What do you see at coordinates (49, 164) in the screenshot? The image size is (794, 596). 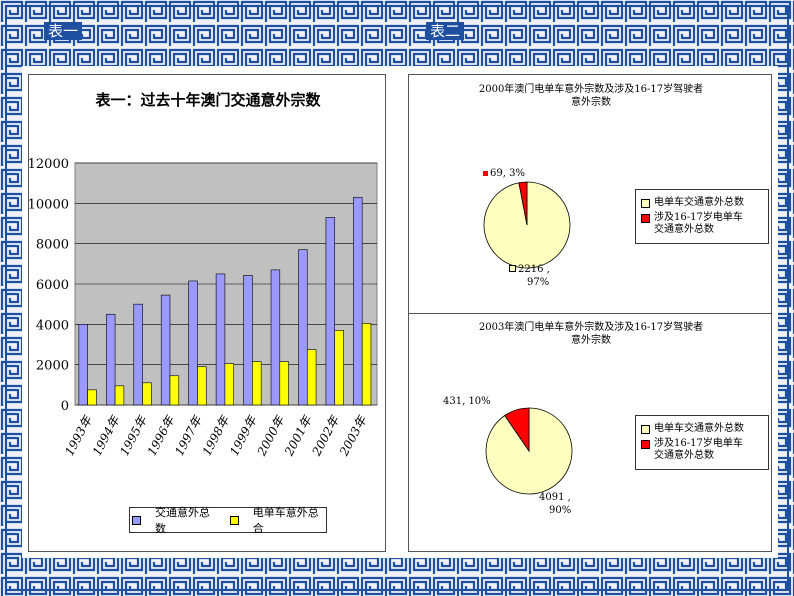 I see `y-tick-label: 12000` at bounding box center [49, 164].